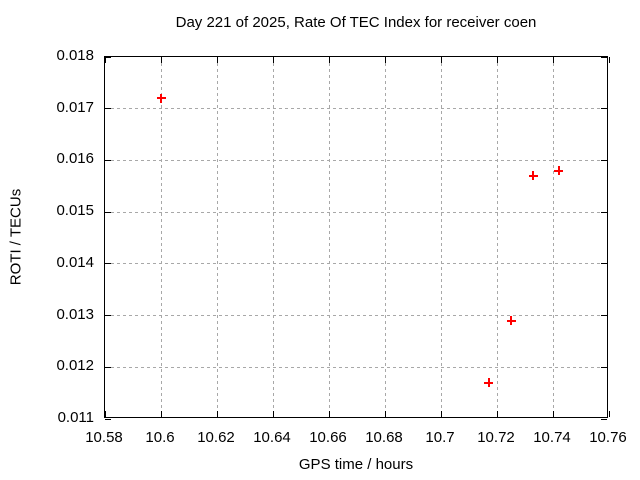  Describe the element at coordinates (104, 437) in the screenshot. I see `x-tick-label: 10.58` at that location.